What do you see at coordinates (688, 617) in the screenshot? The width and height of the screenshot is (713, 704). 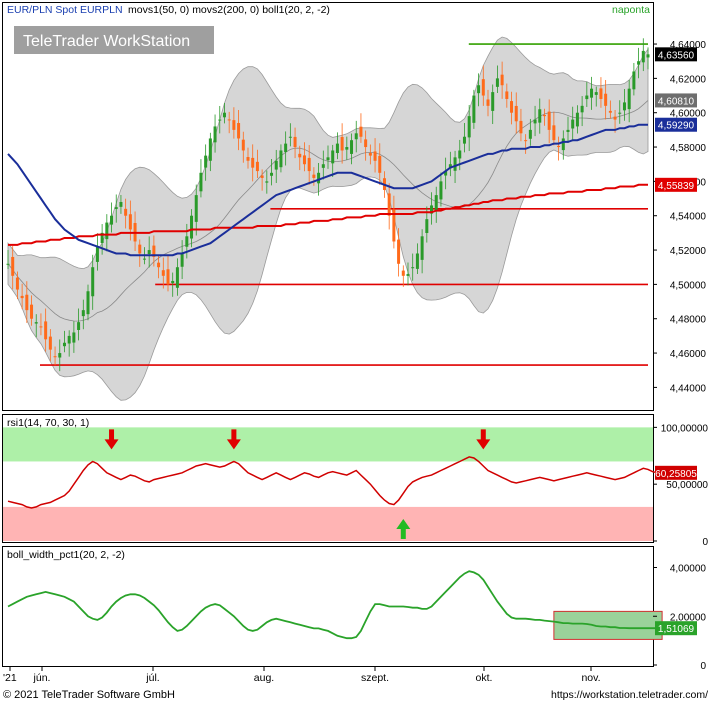 I see `bw-ytick-label-1: 2,00000` at bounding box center [688, 617].